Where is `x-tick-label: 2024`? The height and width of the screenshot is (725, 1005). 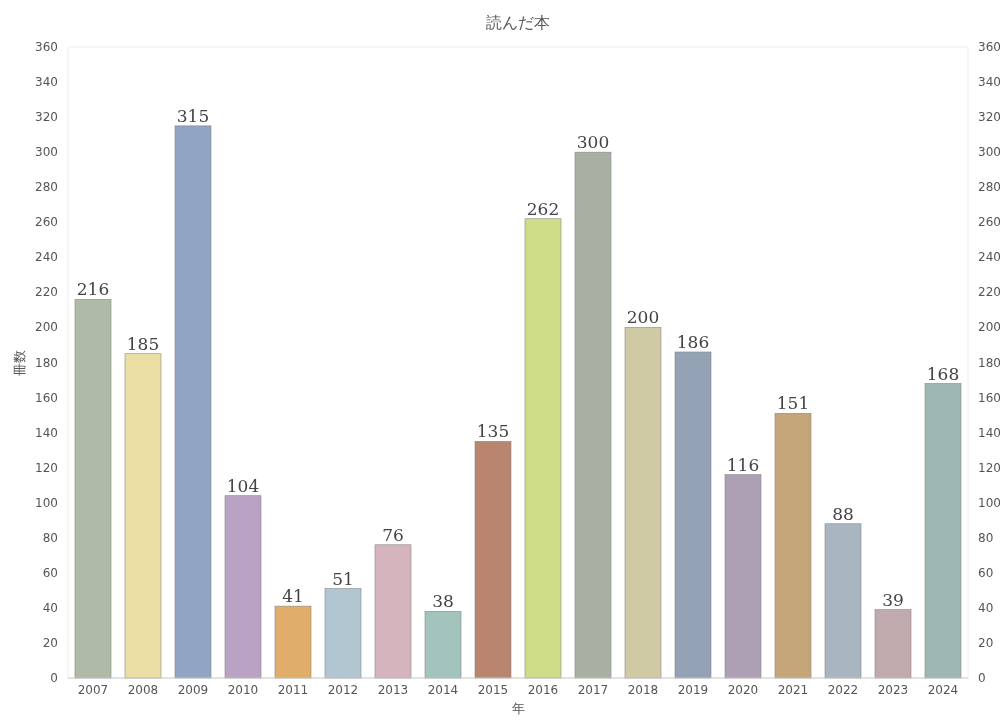 x-tick-label: 2024 is located at coordinates (943, 690).